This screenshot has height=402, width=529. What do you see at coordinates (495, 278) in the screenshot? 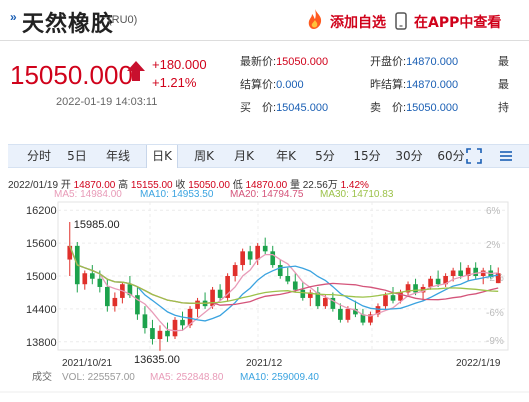
I see `y-right-tick-label: -2%` at bounding box center [495, 278].